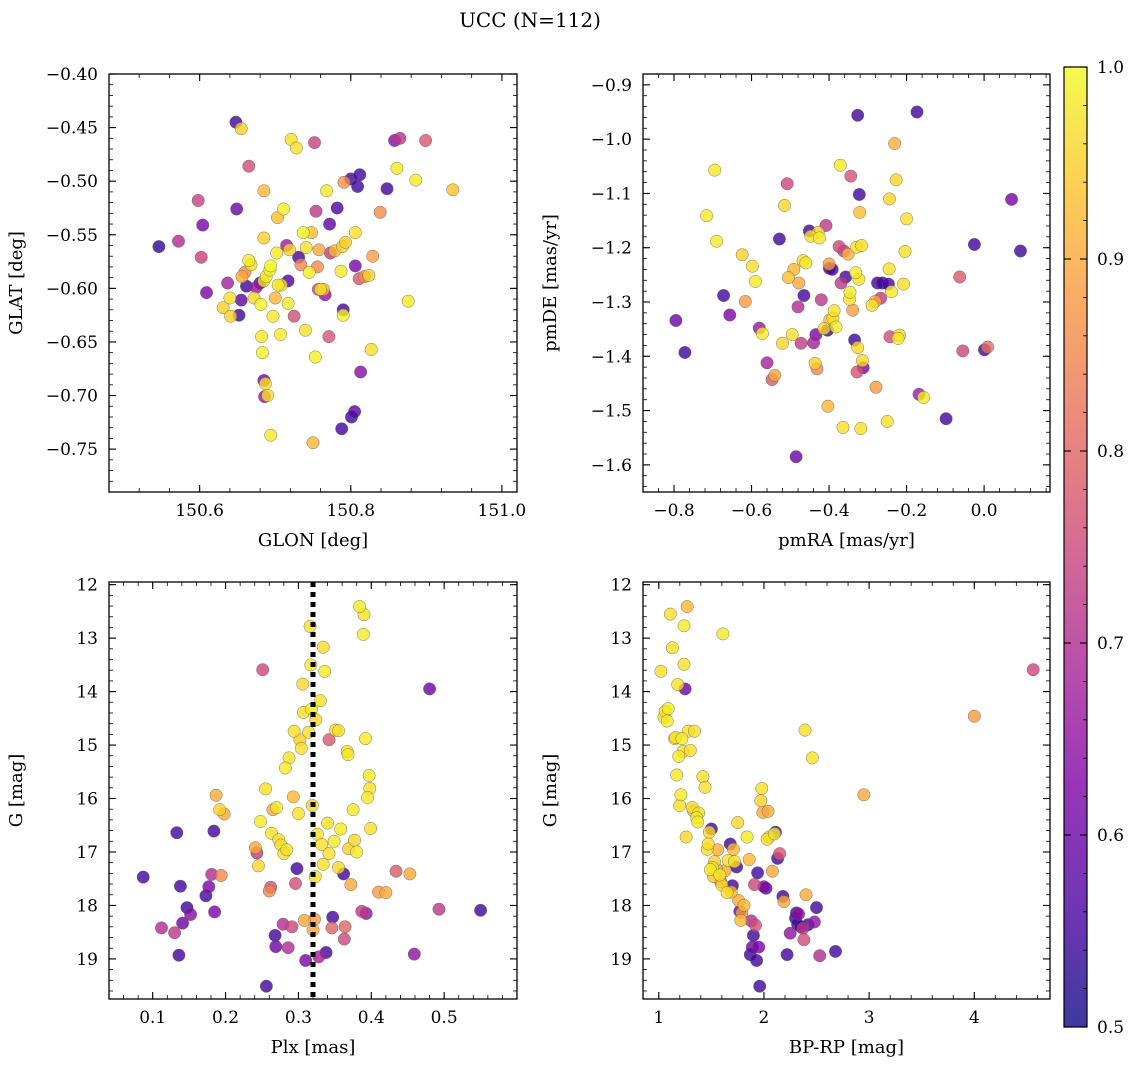 The image size is (1136, 1067). Describe the element at coordinates (621, 639) in the screenshot. I see `y-tick-label: 13` at that location.